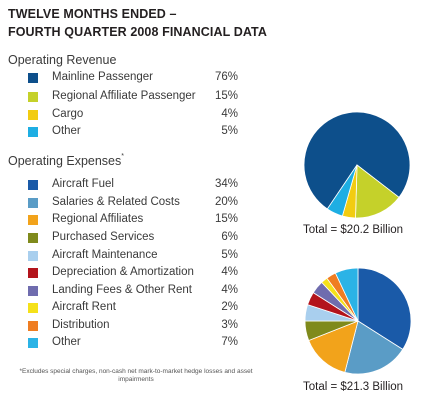 This screenshot has width=440, height=403. I want to click on pie-slice-mainline-passenger, so click(357, 160).